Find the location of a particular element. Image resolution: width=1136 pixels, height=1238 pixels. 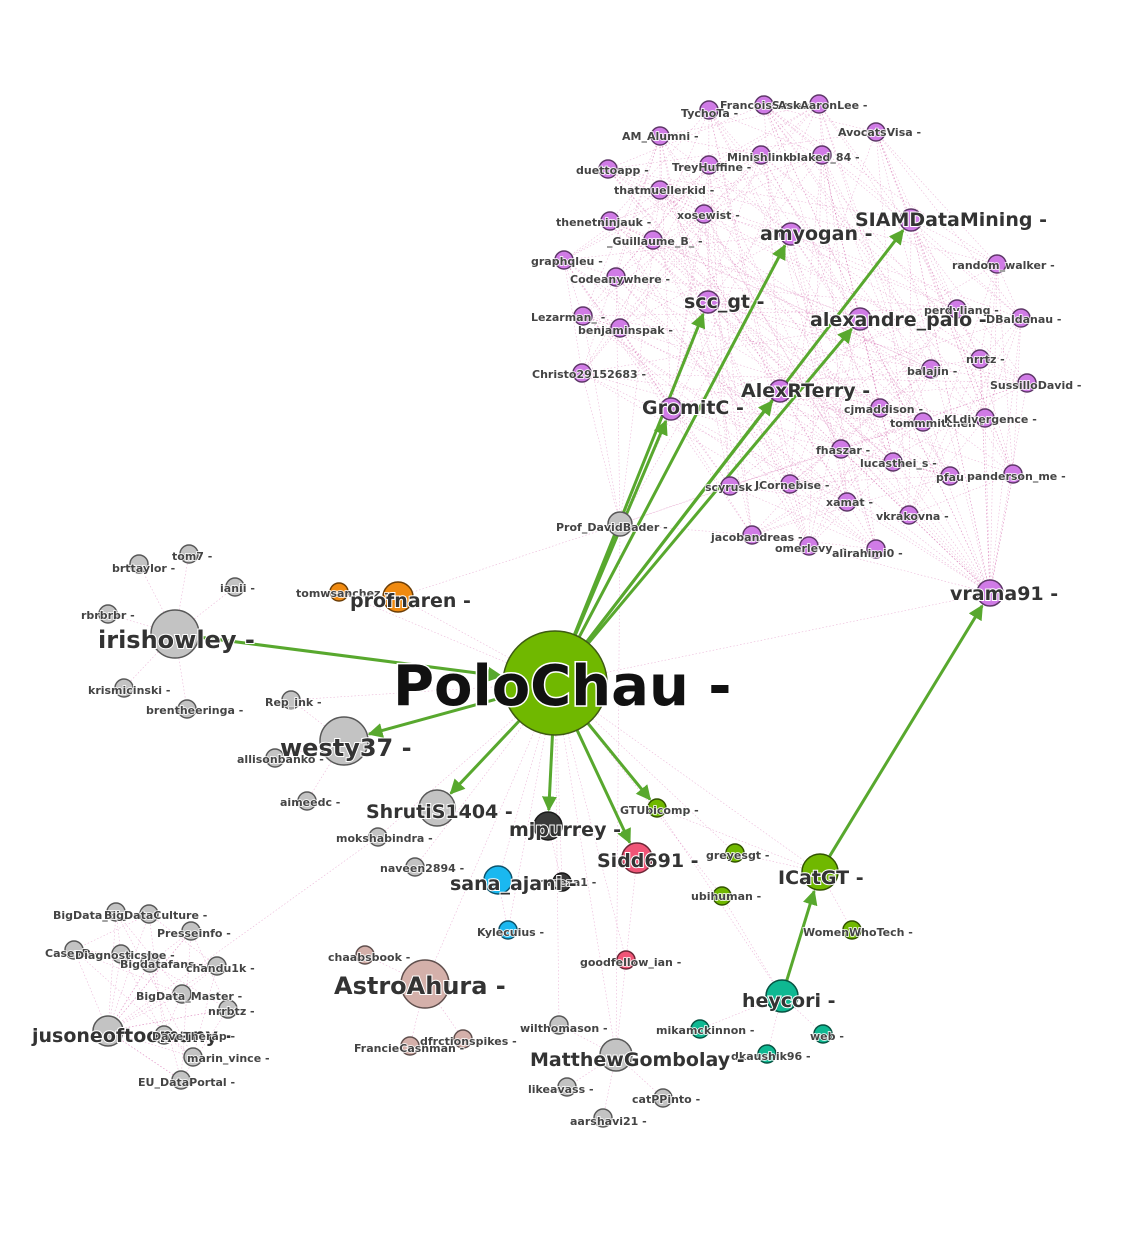

node-n71 is located at coordinates (722, 896).